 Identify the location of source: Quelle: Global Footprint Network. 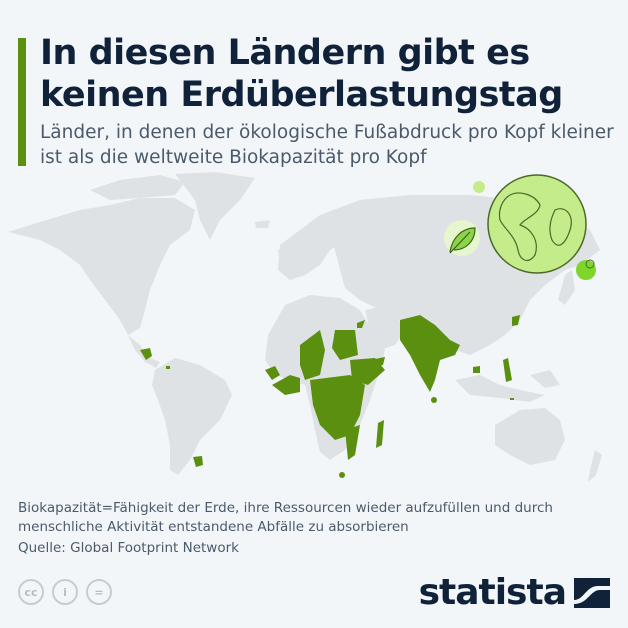
(128, 548).